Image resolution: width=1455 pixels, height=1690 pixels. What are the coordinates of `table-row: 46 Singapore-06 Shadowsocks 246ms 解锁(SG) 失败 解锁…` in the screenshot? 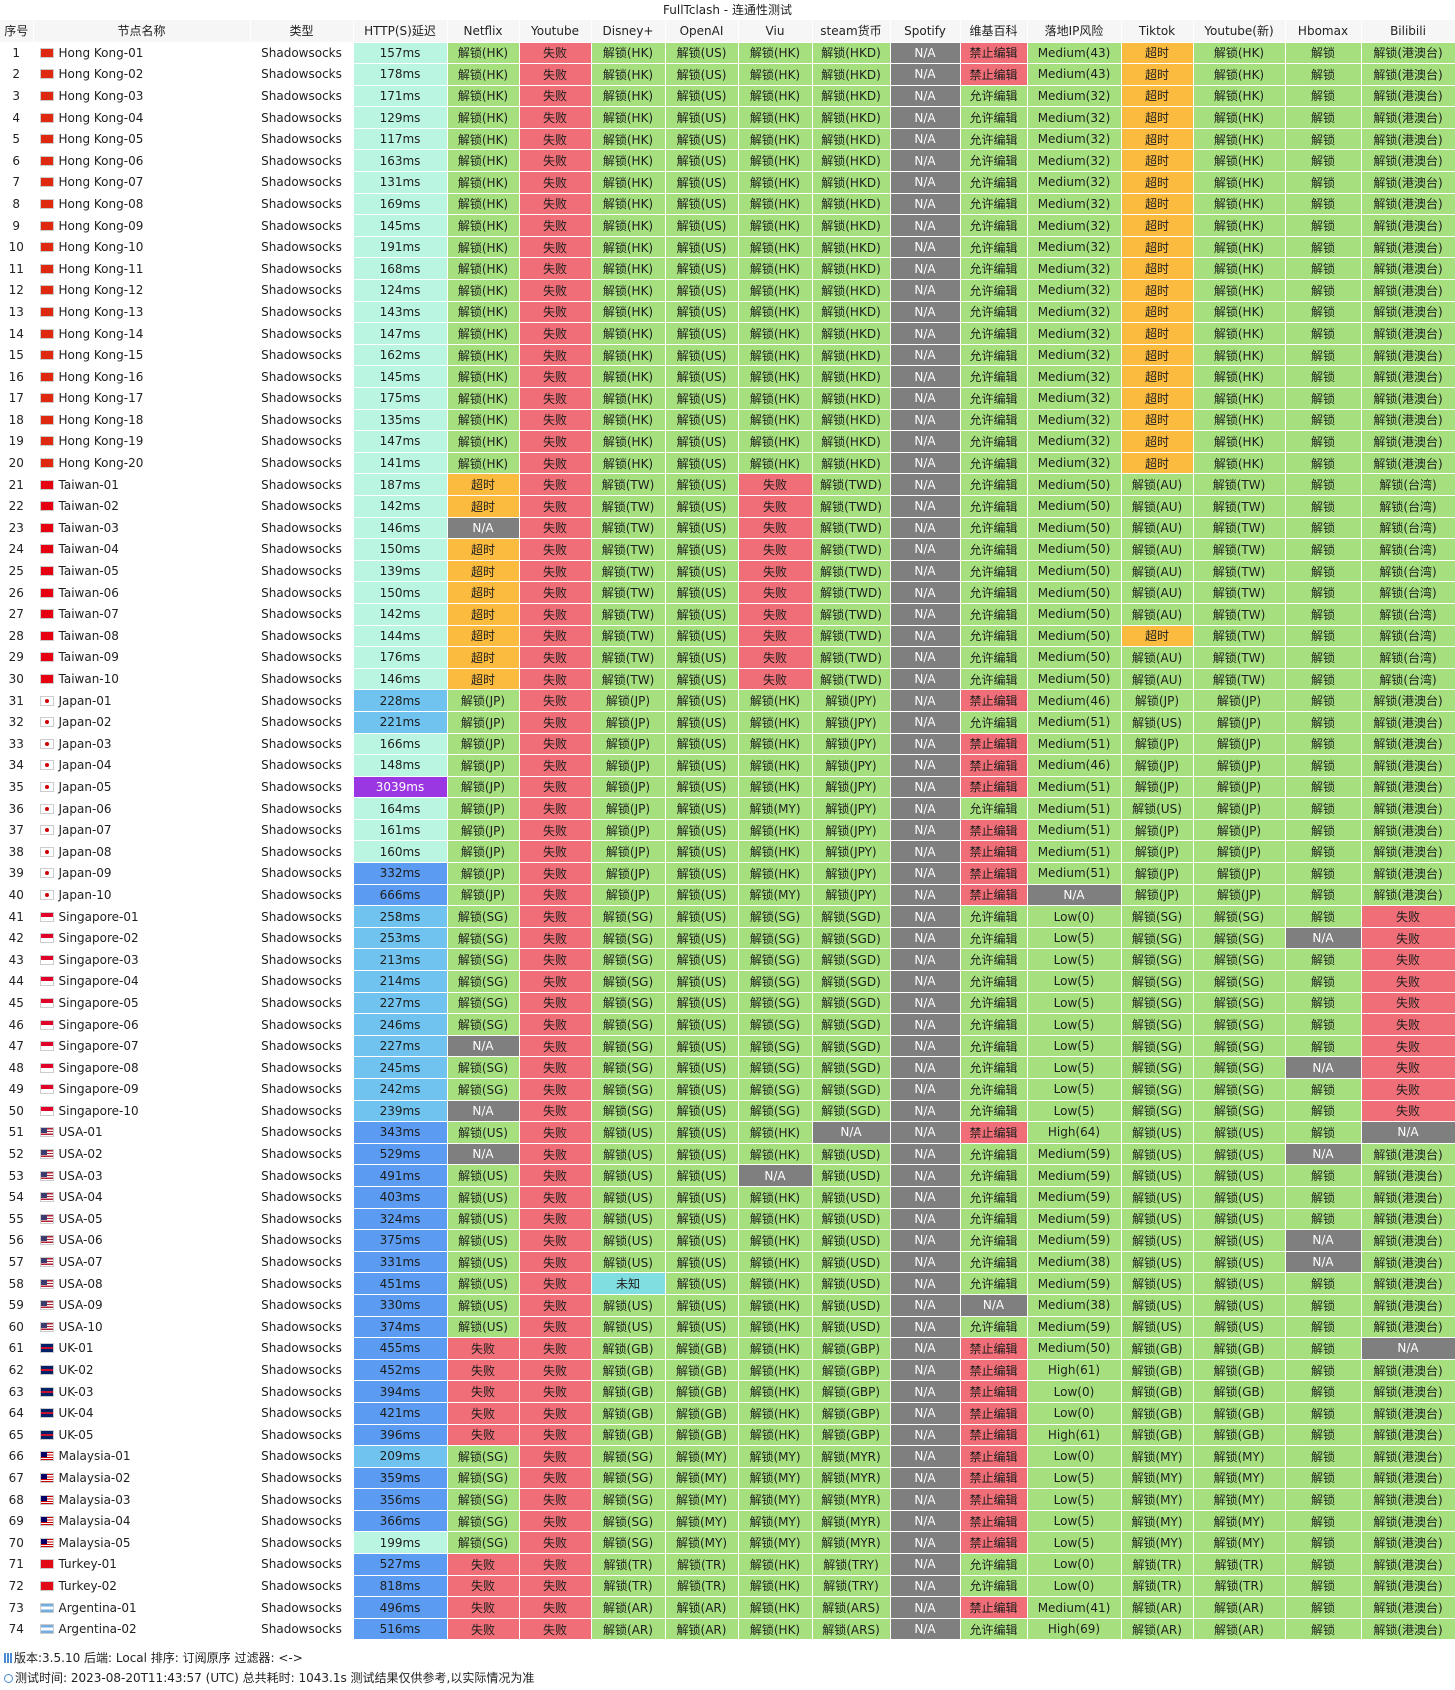 It's located at (727, 1024).